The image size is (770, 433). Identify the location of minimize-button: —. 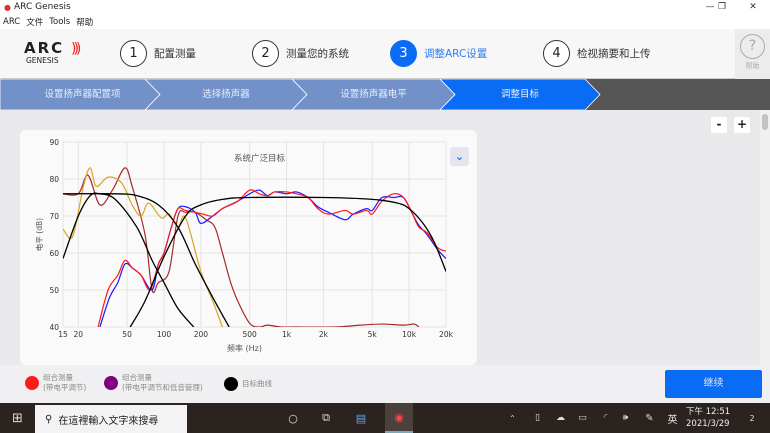
(710, 7).